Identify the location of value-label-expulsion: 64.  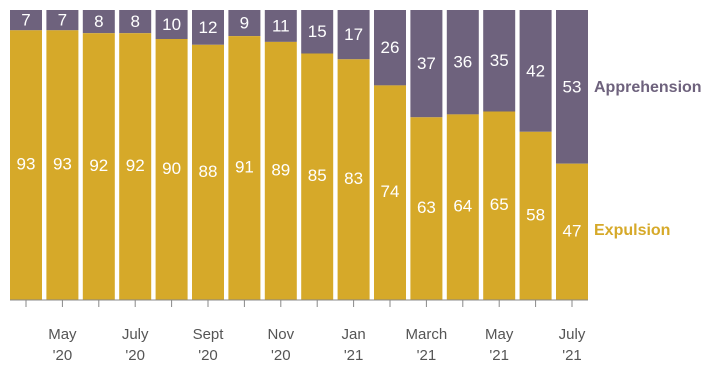
(462, 206).